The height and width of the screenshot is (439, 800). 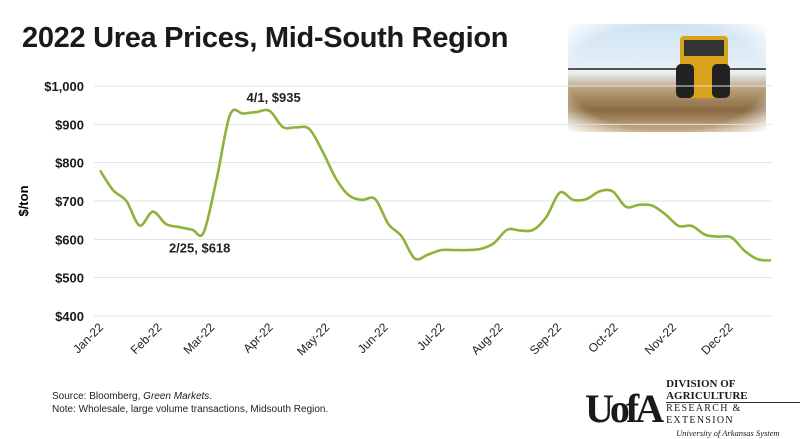 I want to click on annotation-label: 2/25, $618, so click(x=199, y=247).